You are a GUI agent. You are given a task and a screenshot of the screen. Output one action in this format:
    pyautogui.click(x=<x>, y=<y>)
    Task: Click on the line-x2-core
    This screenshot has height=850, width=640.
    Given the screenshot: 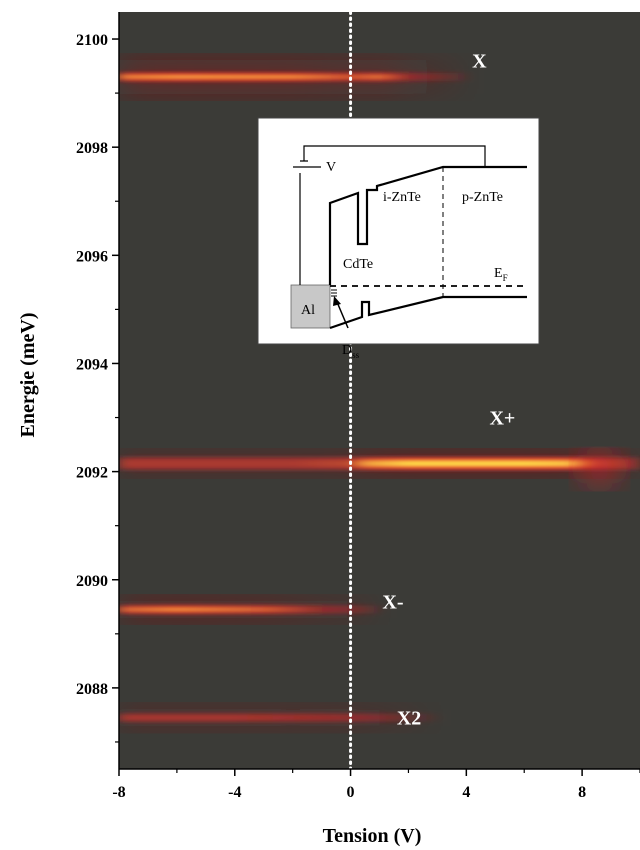 What is the action you would take?
    pyautogui.click(x=278, y=717)
    